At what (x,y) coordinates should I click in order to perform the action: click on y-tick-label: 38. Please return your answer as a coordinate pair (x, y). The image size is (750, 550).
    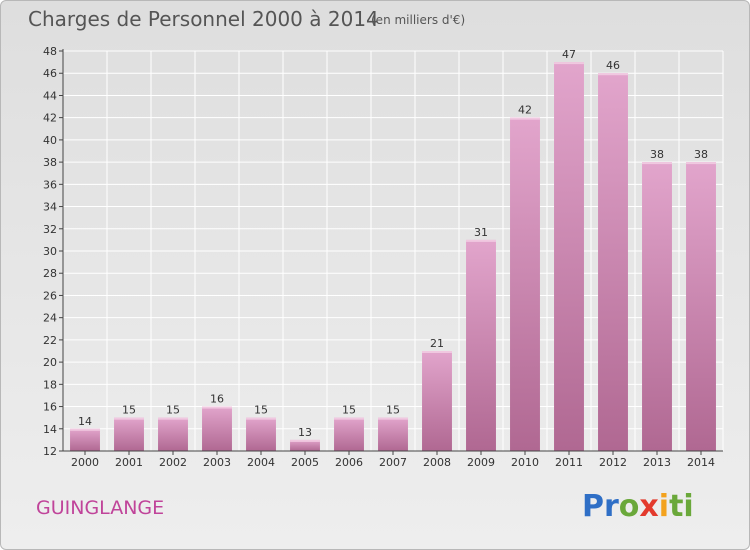
    Looking at the image, I should click on (50, 162).